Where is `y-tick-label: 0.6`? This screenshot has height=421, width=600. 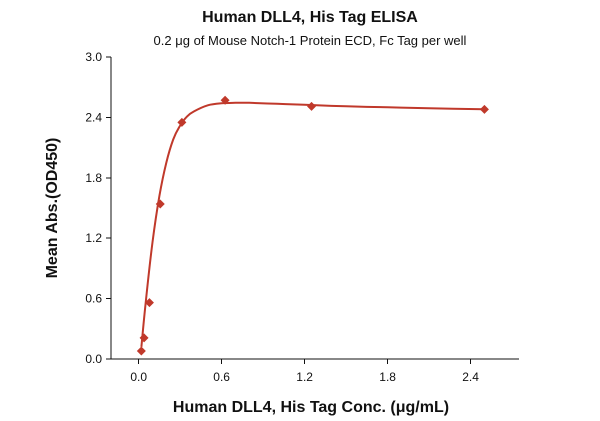 y-tick-label: 0.6 is located at coordinates (93, 299).